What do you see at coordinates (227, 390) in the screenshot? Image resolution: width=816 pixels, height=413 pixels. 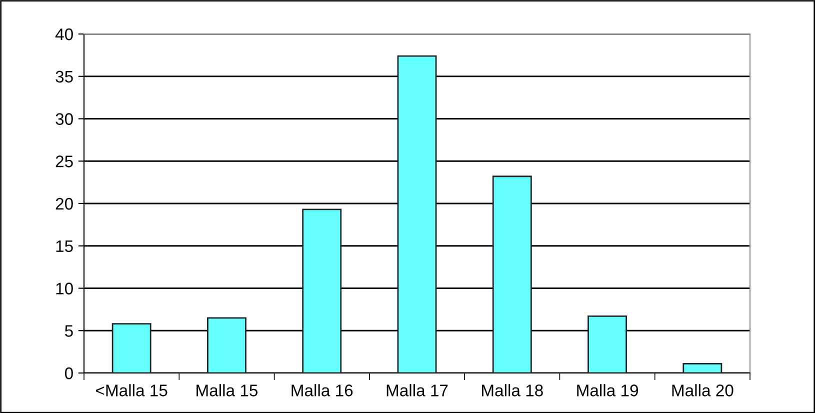 I see `x-tick-label: Malla 15` at bounding box center [227, 390].